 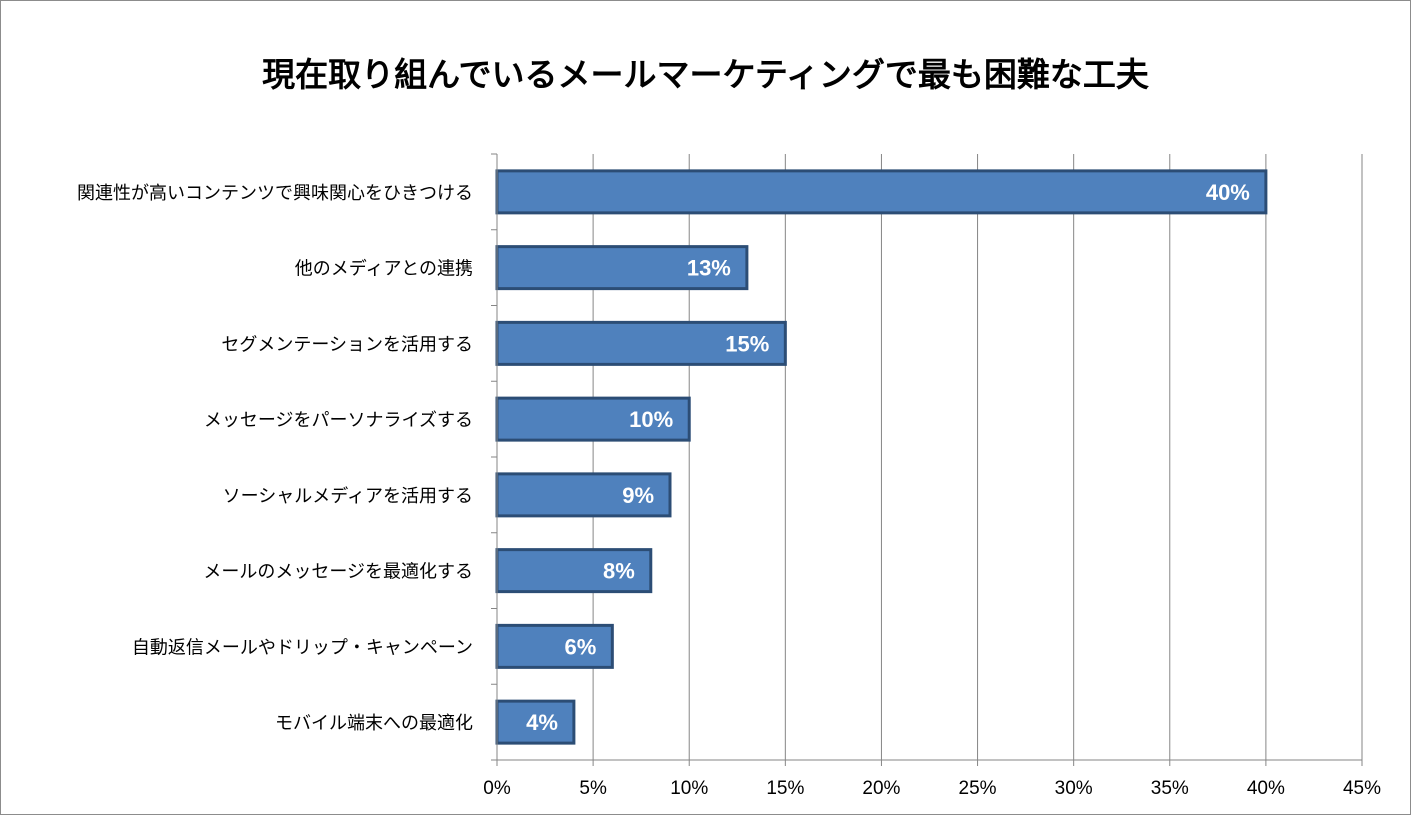 I want to click on data-label: 6%, so click(x=581, y=646).